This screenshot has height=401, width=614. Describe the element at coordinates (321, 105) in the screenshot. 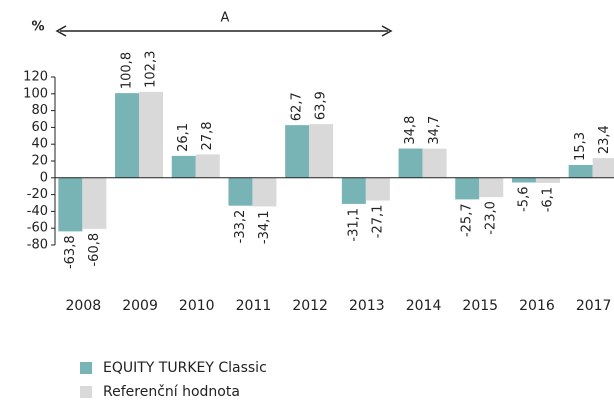

I see `value-label: 63,9` at that location.